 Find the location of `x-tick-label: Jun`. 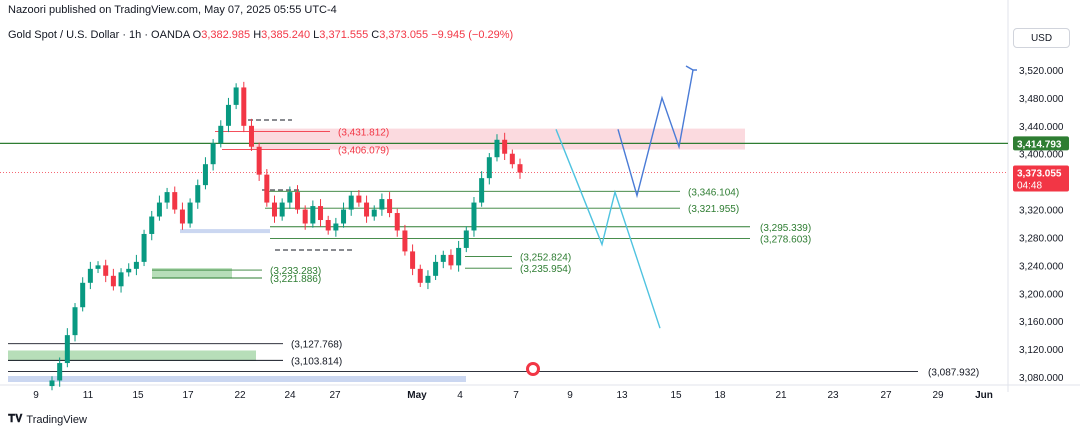

x-tick-label: Jun is located at coordinates (984, 395).